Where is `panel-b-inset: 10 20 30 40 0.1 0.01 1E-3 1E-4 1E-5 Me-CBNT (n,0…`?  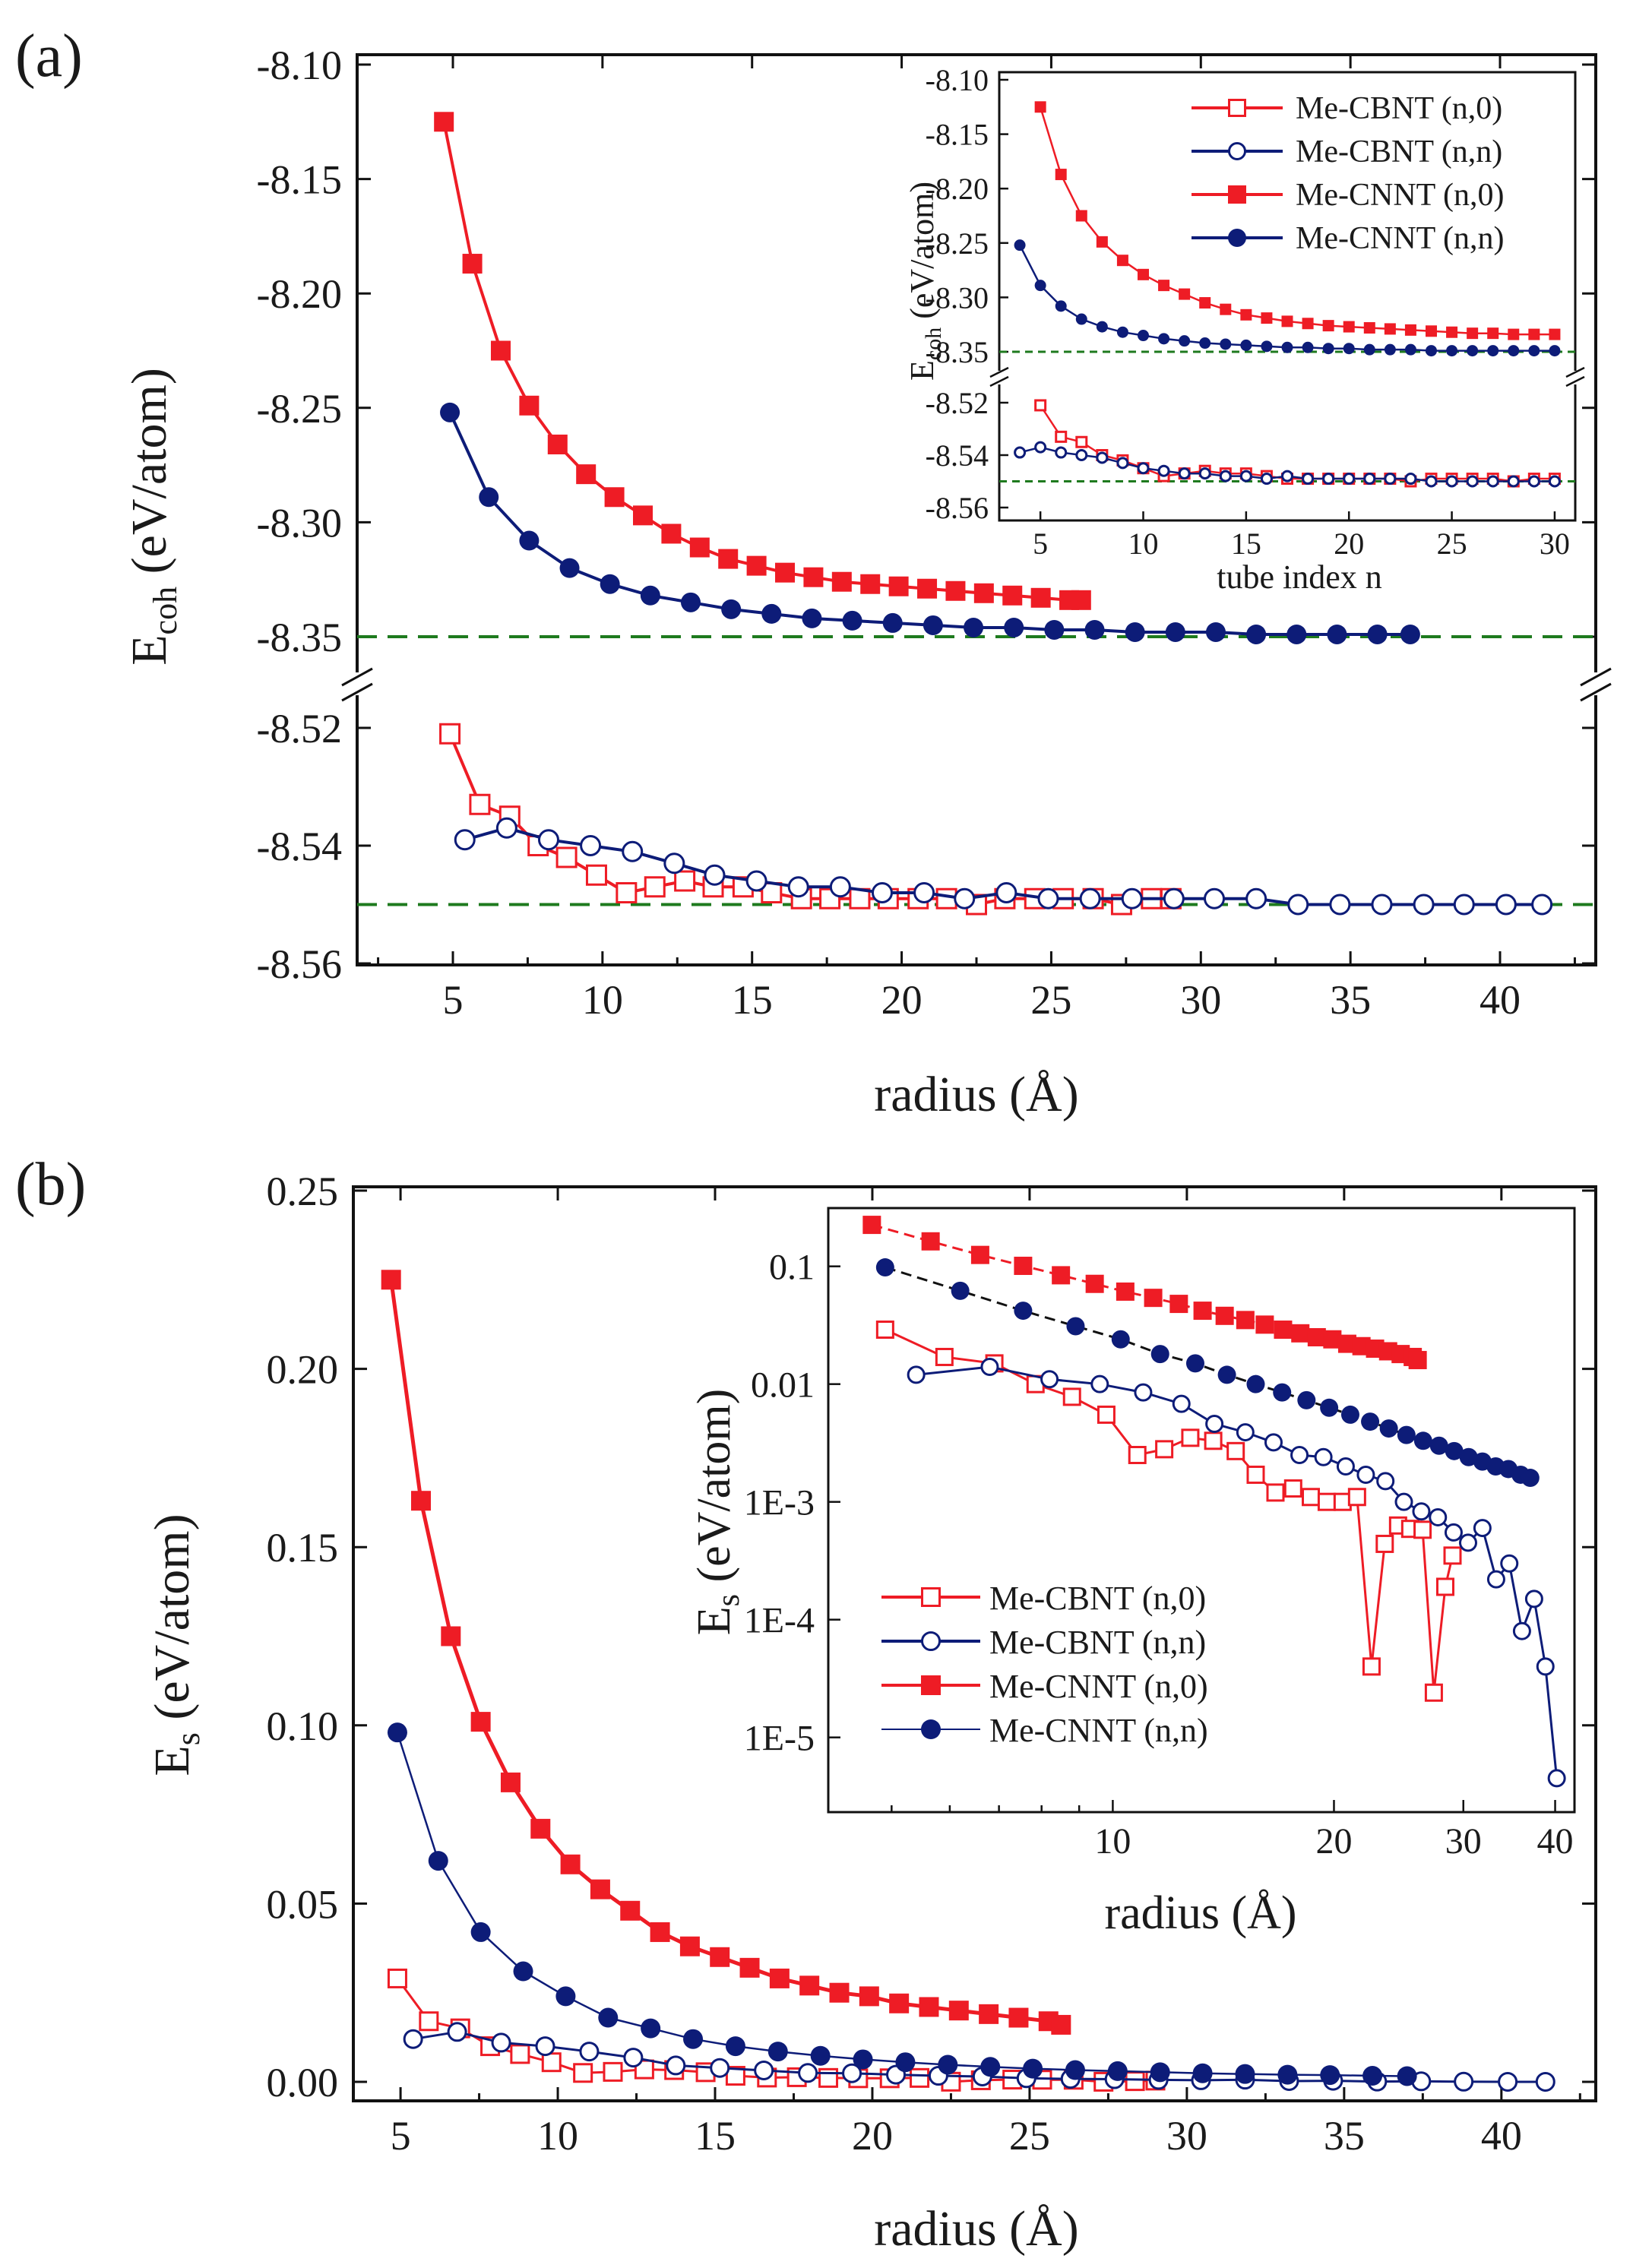
panel-b-inset: 10 20 30 40 0.1 0.01 1E-3 1E-4 1E-5 Me-CBNT (n,0… is located at coordinates (1160, 1534).